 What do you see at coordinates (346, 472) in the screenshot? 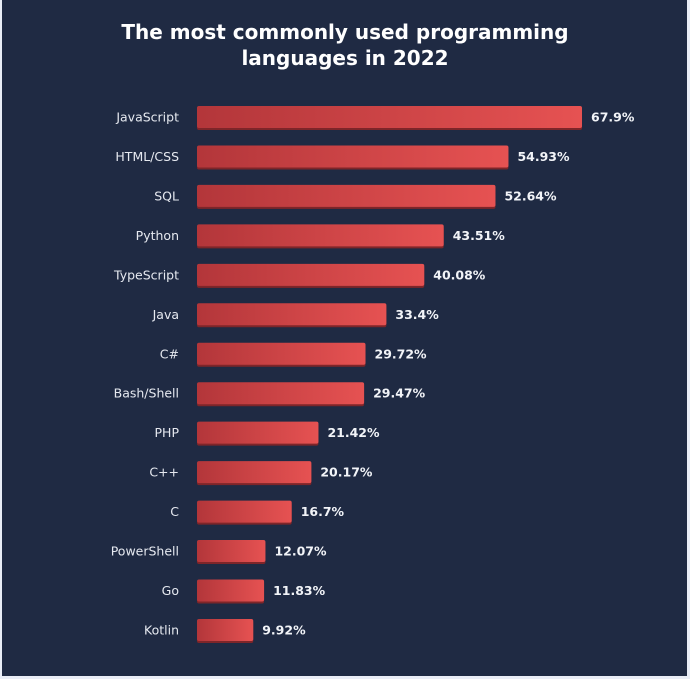
I see `value-label: 20.17%` at bounding box center [346, 472].